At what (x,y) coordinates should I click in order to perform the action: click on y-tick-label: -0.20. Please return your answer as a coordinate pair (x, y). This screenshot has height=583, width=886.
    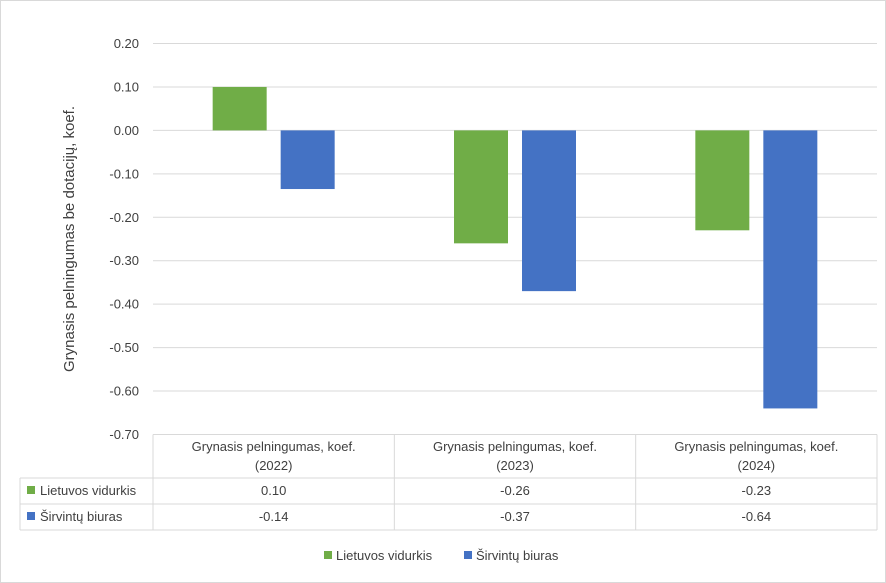
    Looking at the image, I should click on (124, 217).